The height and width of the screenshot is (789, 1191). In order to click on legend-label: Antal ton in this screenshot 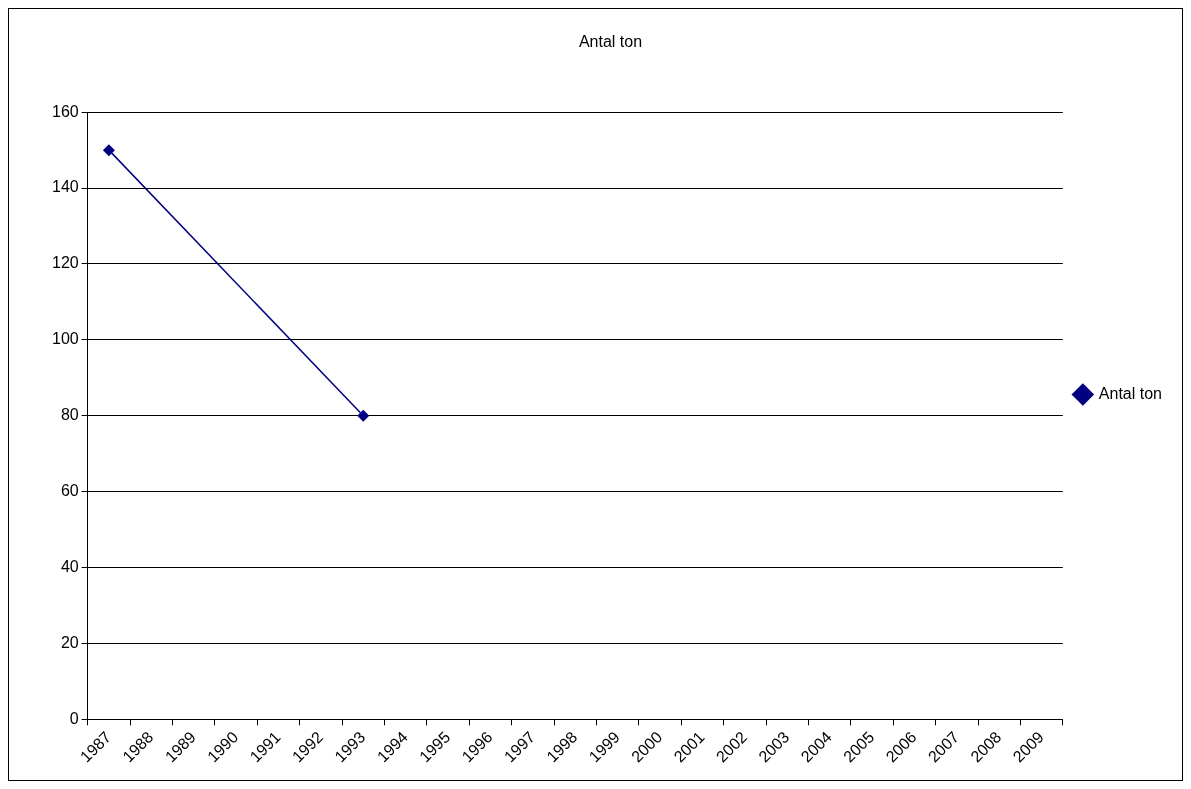, I will do `click(1130, 393)`.